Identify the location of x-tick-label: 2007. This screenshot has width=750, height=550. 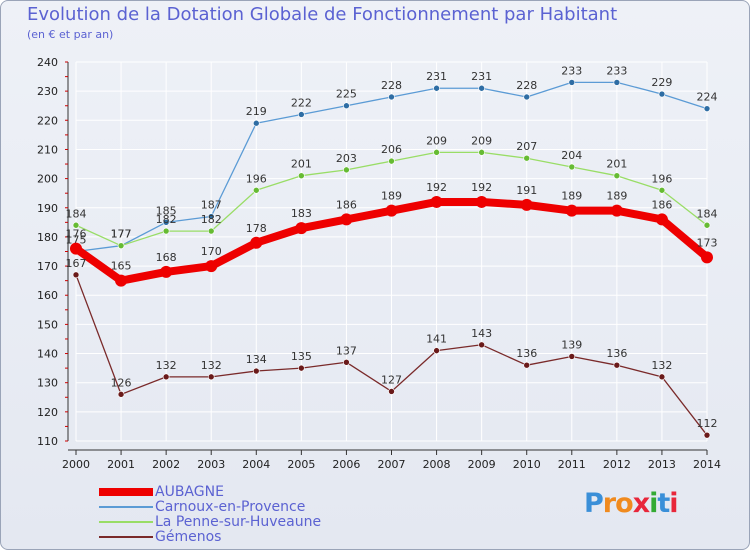
(392, 464).